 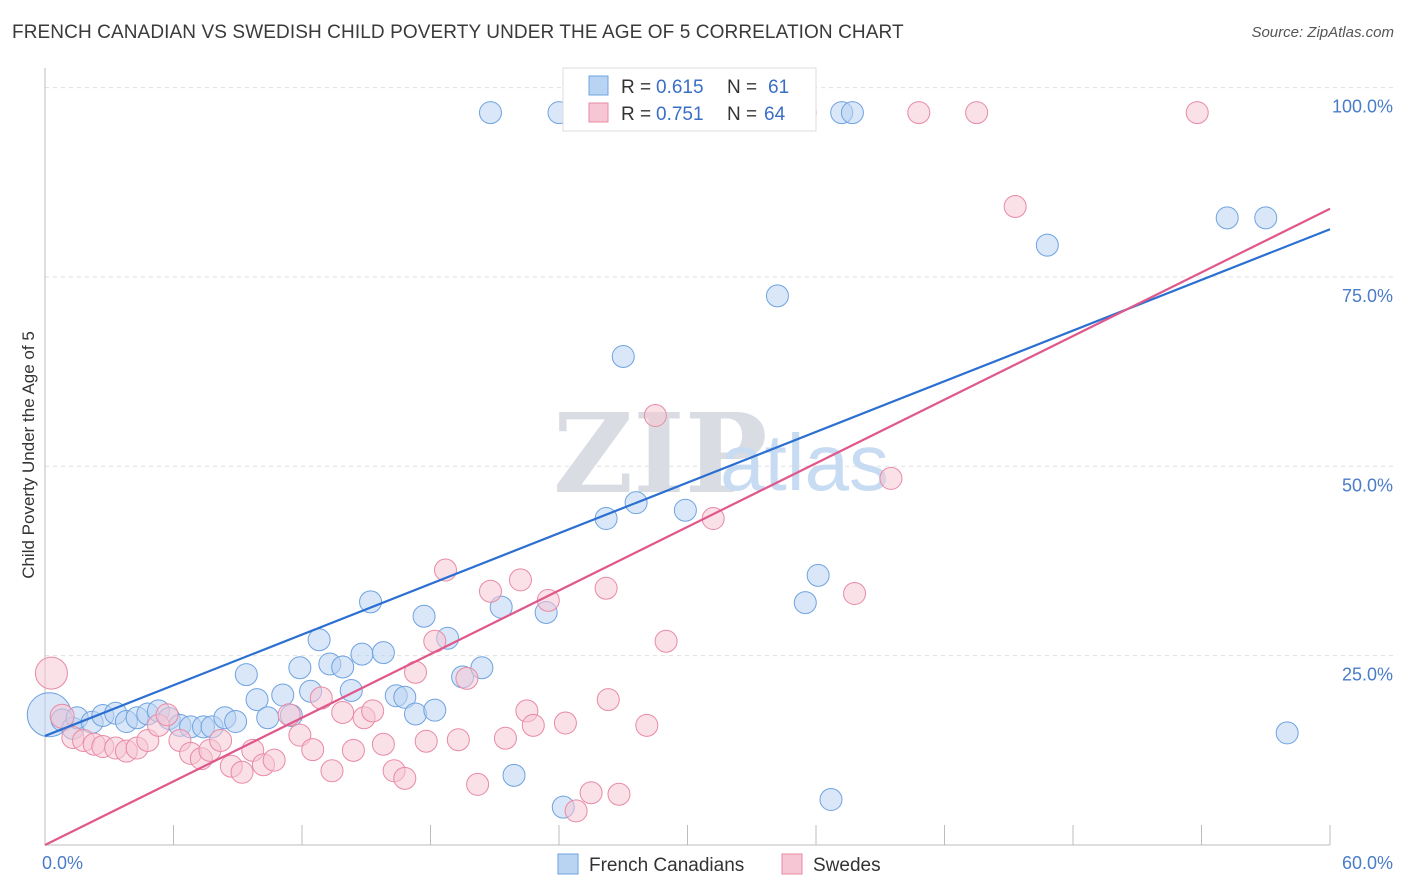 What do you see at coordinates (666, 865) in the screenshot?
I see `bottom-legend-label-french-canadians: French Canadians` at bounding box center [666, 865].